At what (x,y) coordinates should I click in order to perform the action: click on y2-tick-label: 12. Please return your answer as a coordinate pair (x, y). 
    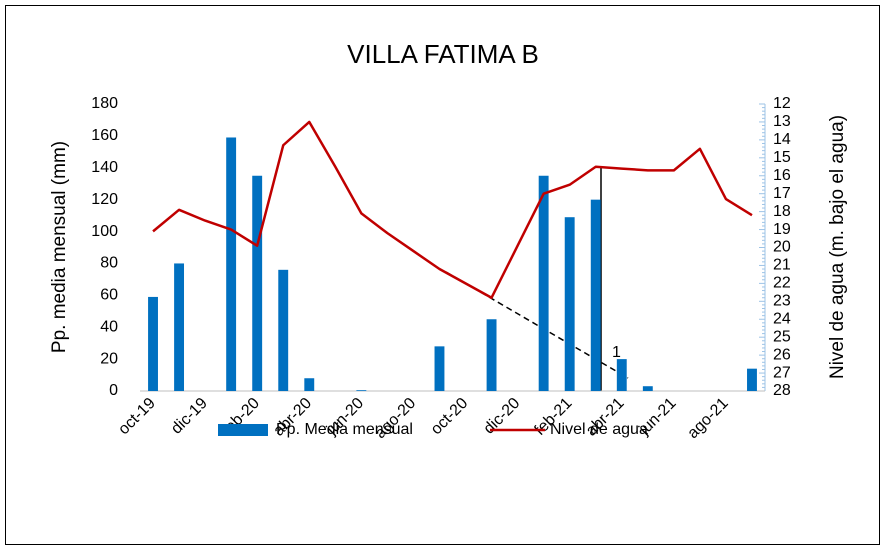
    Looking at the image, I should click on (782, 103).